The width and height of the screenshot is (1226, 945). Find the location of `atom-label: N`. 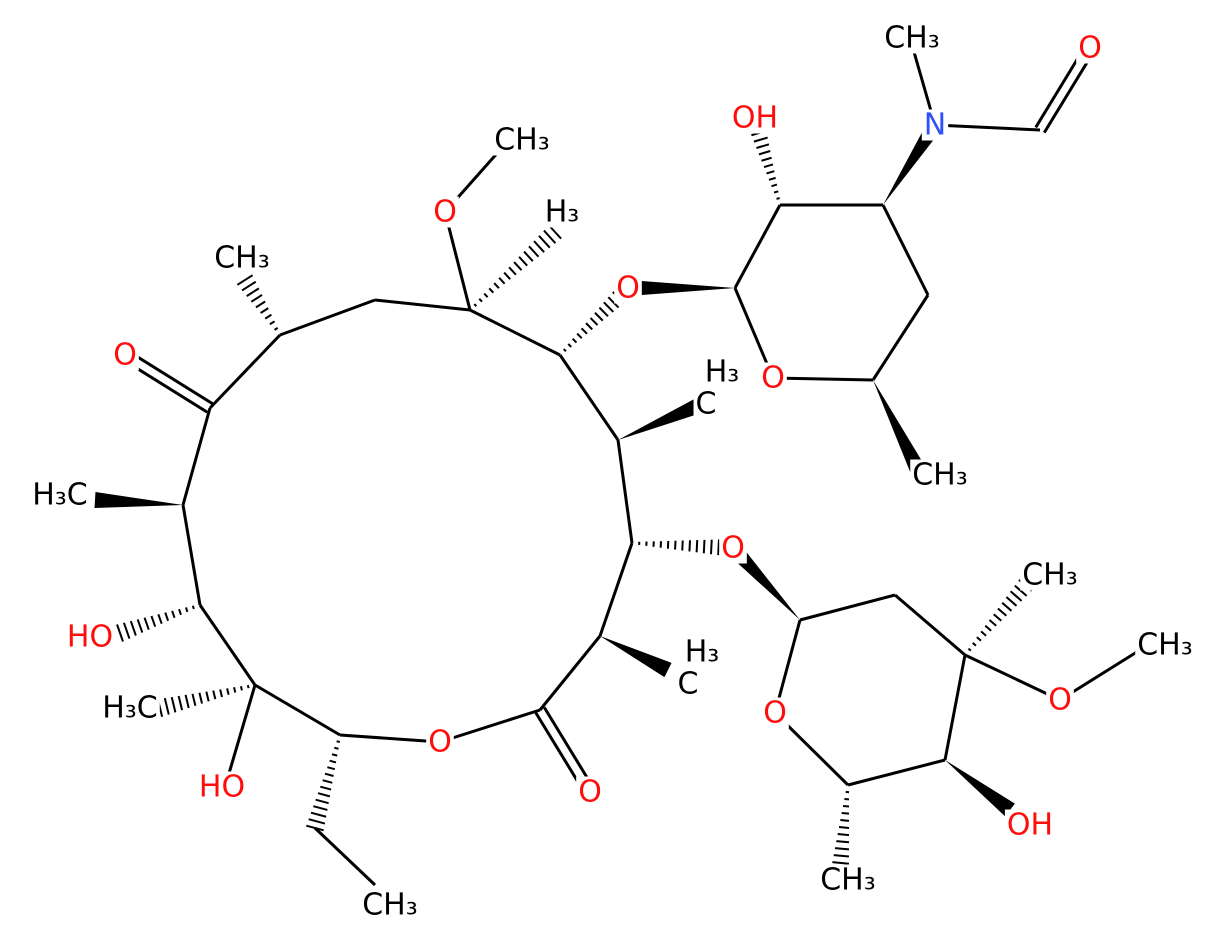

atom-label: N is located at coordinates (935, 125).